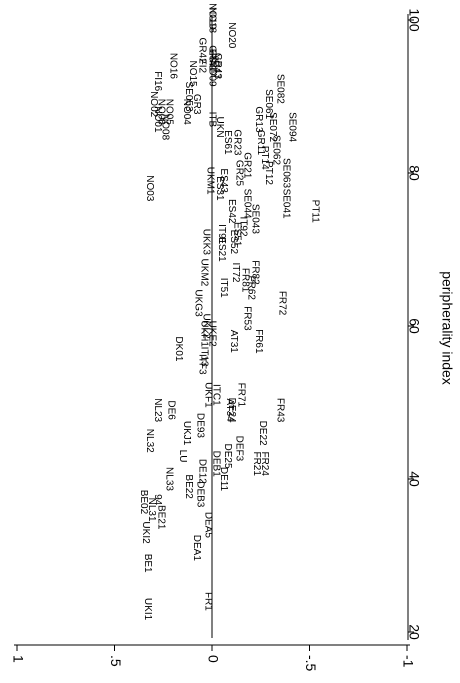 The width and height of the screenshot is (460, 683). What do you see at coordinates (213, 659) in the screenshot?
I see `y-tick-label: 0` at bounding box center [213, 659].